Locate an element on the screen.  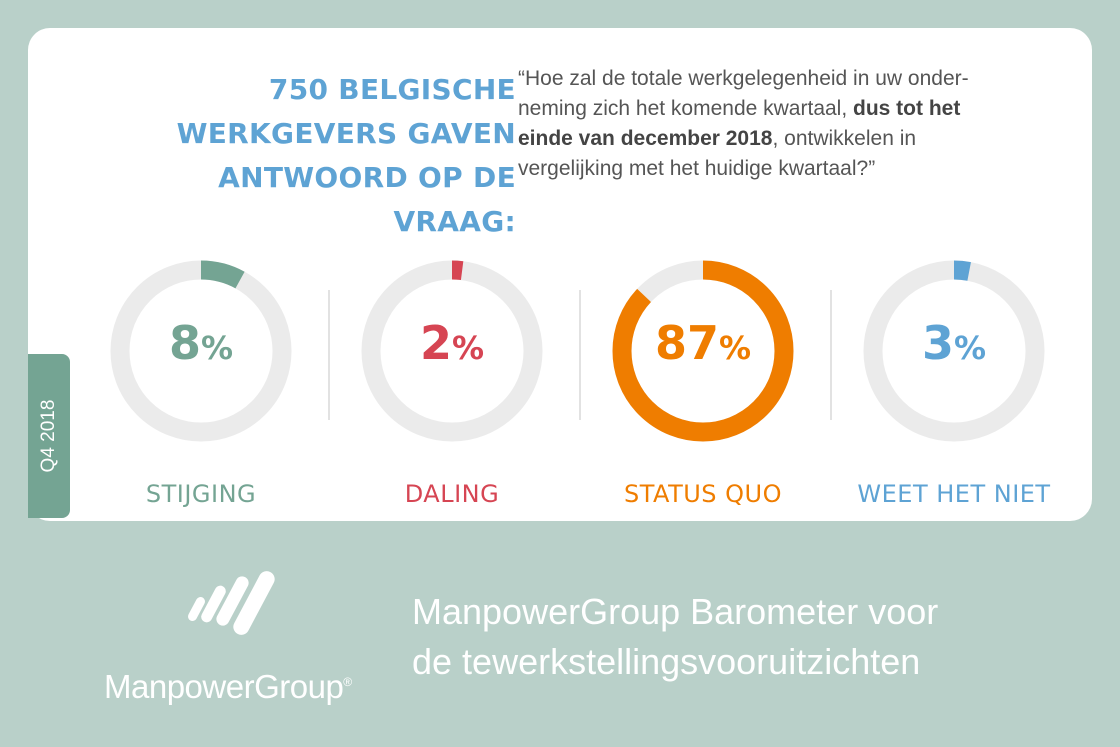
donut-weet-het-niet is located at coordinates (954, 351).